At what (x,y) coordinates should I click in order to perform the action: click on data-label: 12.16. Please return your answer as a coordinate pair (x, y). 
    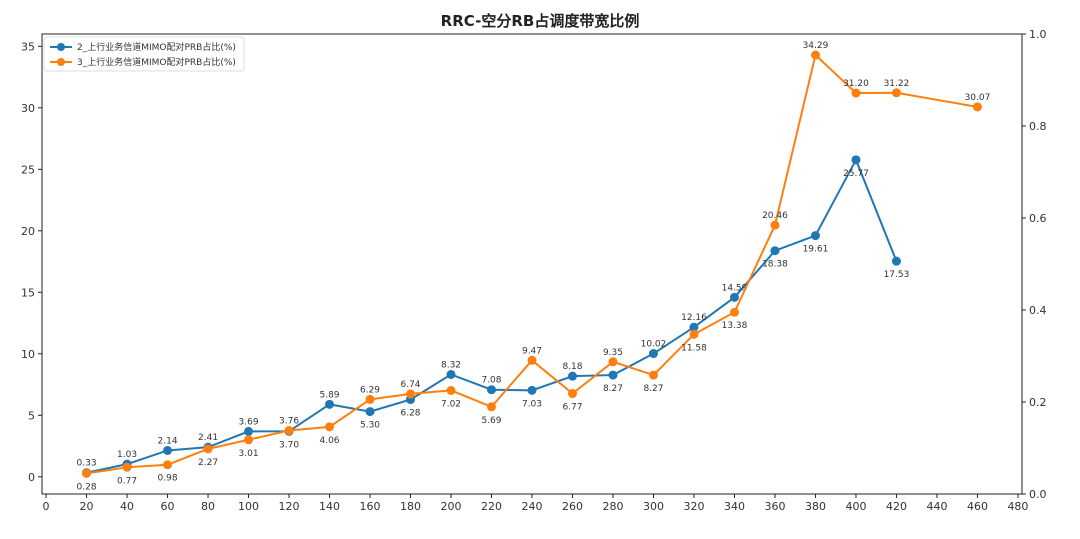
    Looking at the image, I should click on (694, 318).